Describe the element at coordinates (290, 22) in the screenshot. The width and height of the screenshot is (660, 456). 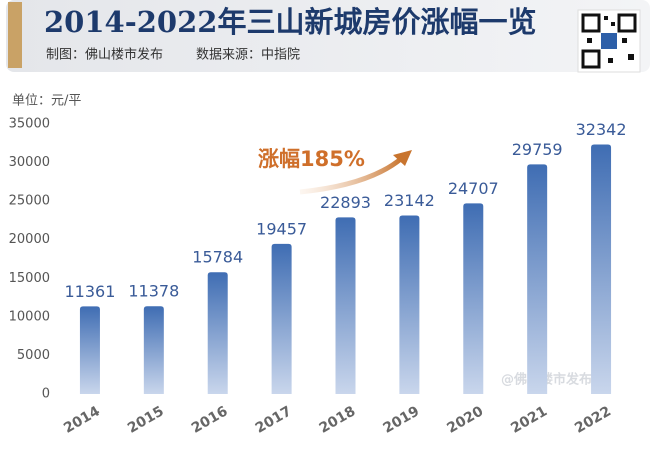
I see `chart-title: 2014-2022年三山新城房价涨幅一览` at that location.